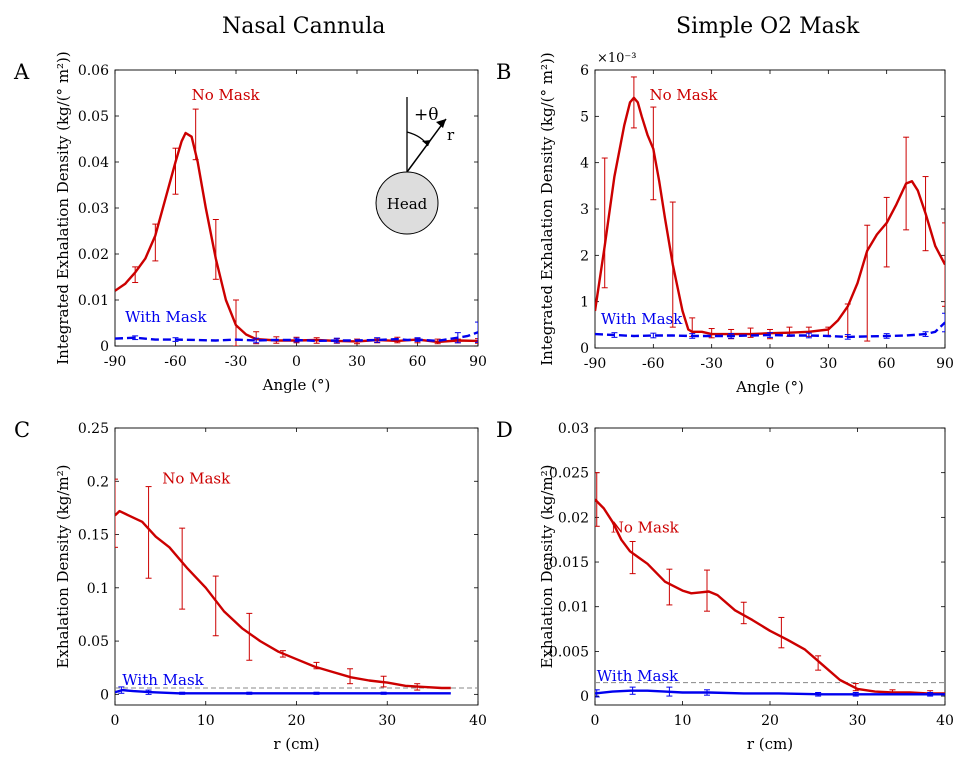 Image resolution: width=955 pixels, height=757 pixels. I want to click on panel-label-a: A, so click(22, 72).